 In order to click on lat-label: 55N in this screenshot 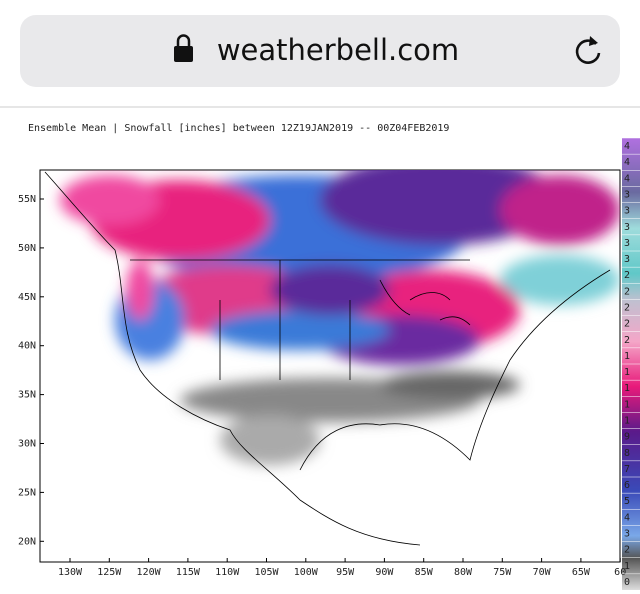, I will do `click(27, 199)`.